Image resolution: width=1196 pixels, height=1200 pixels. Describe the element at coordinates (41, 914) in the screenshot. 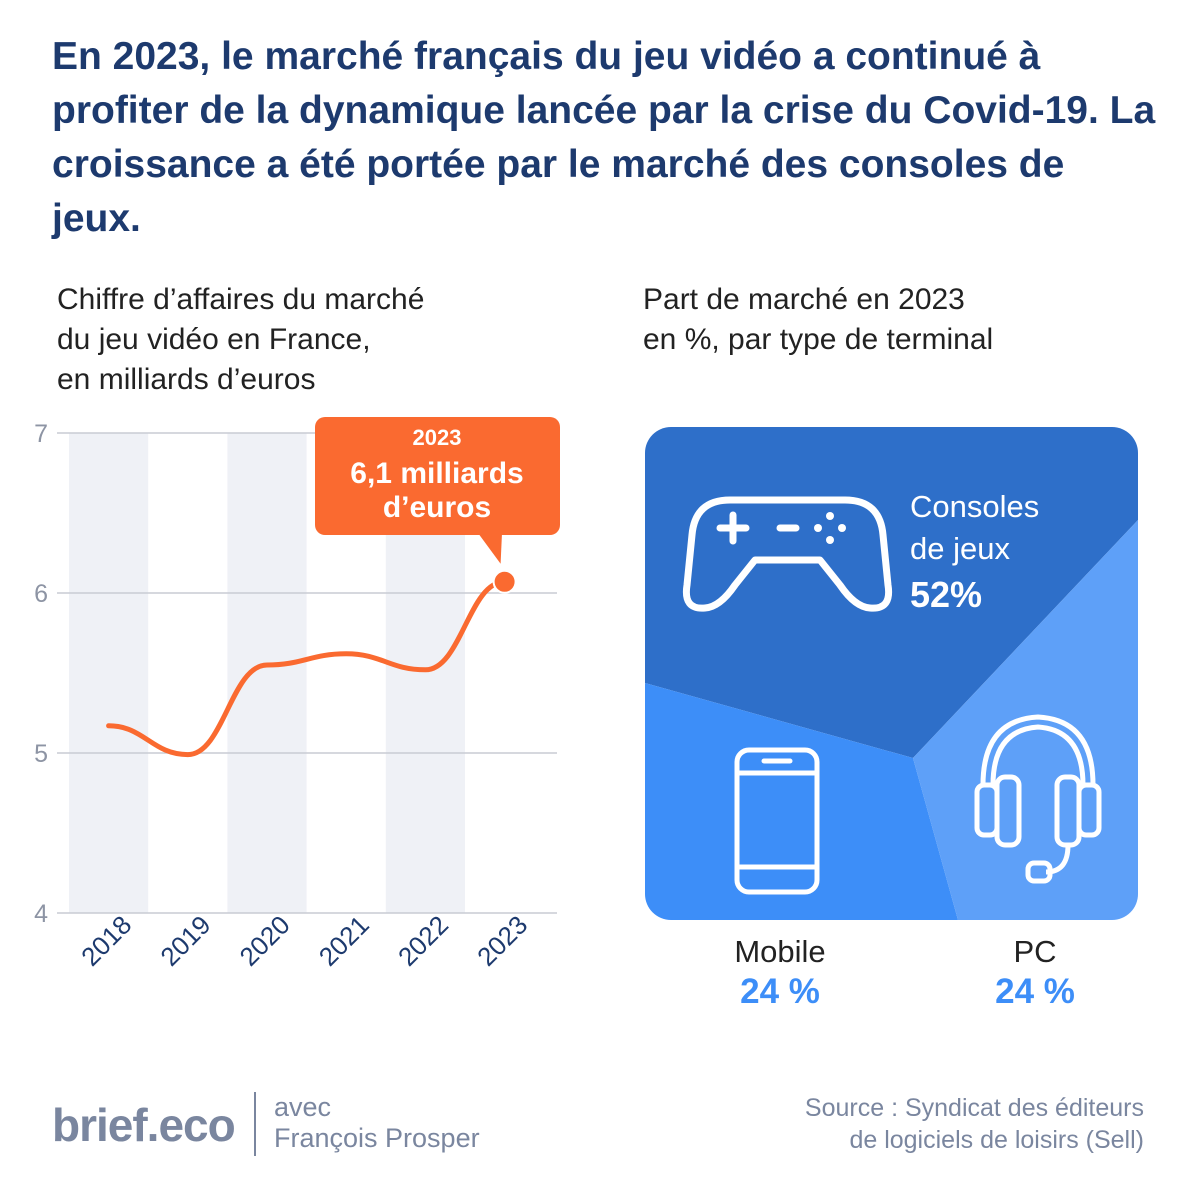

I see `y-tick-label: 4` at that location.